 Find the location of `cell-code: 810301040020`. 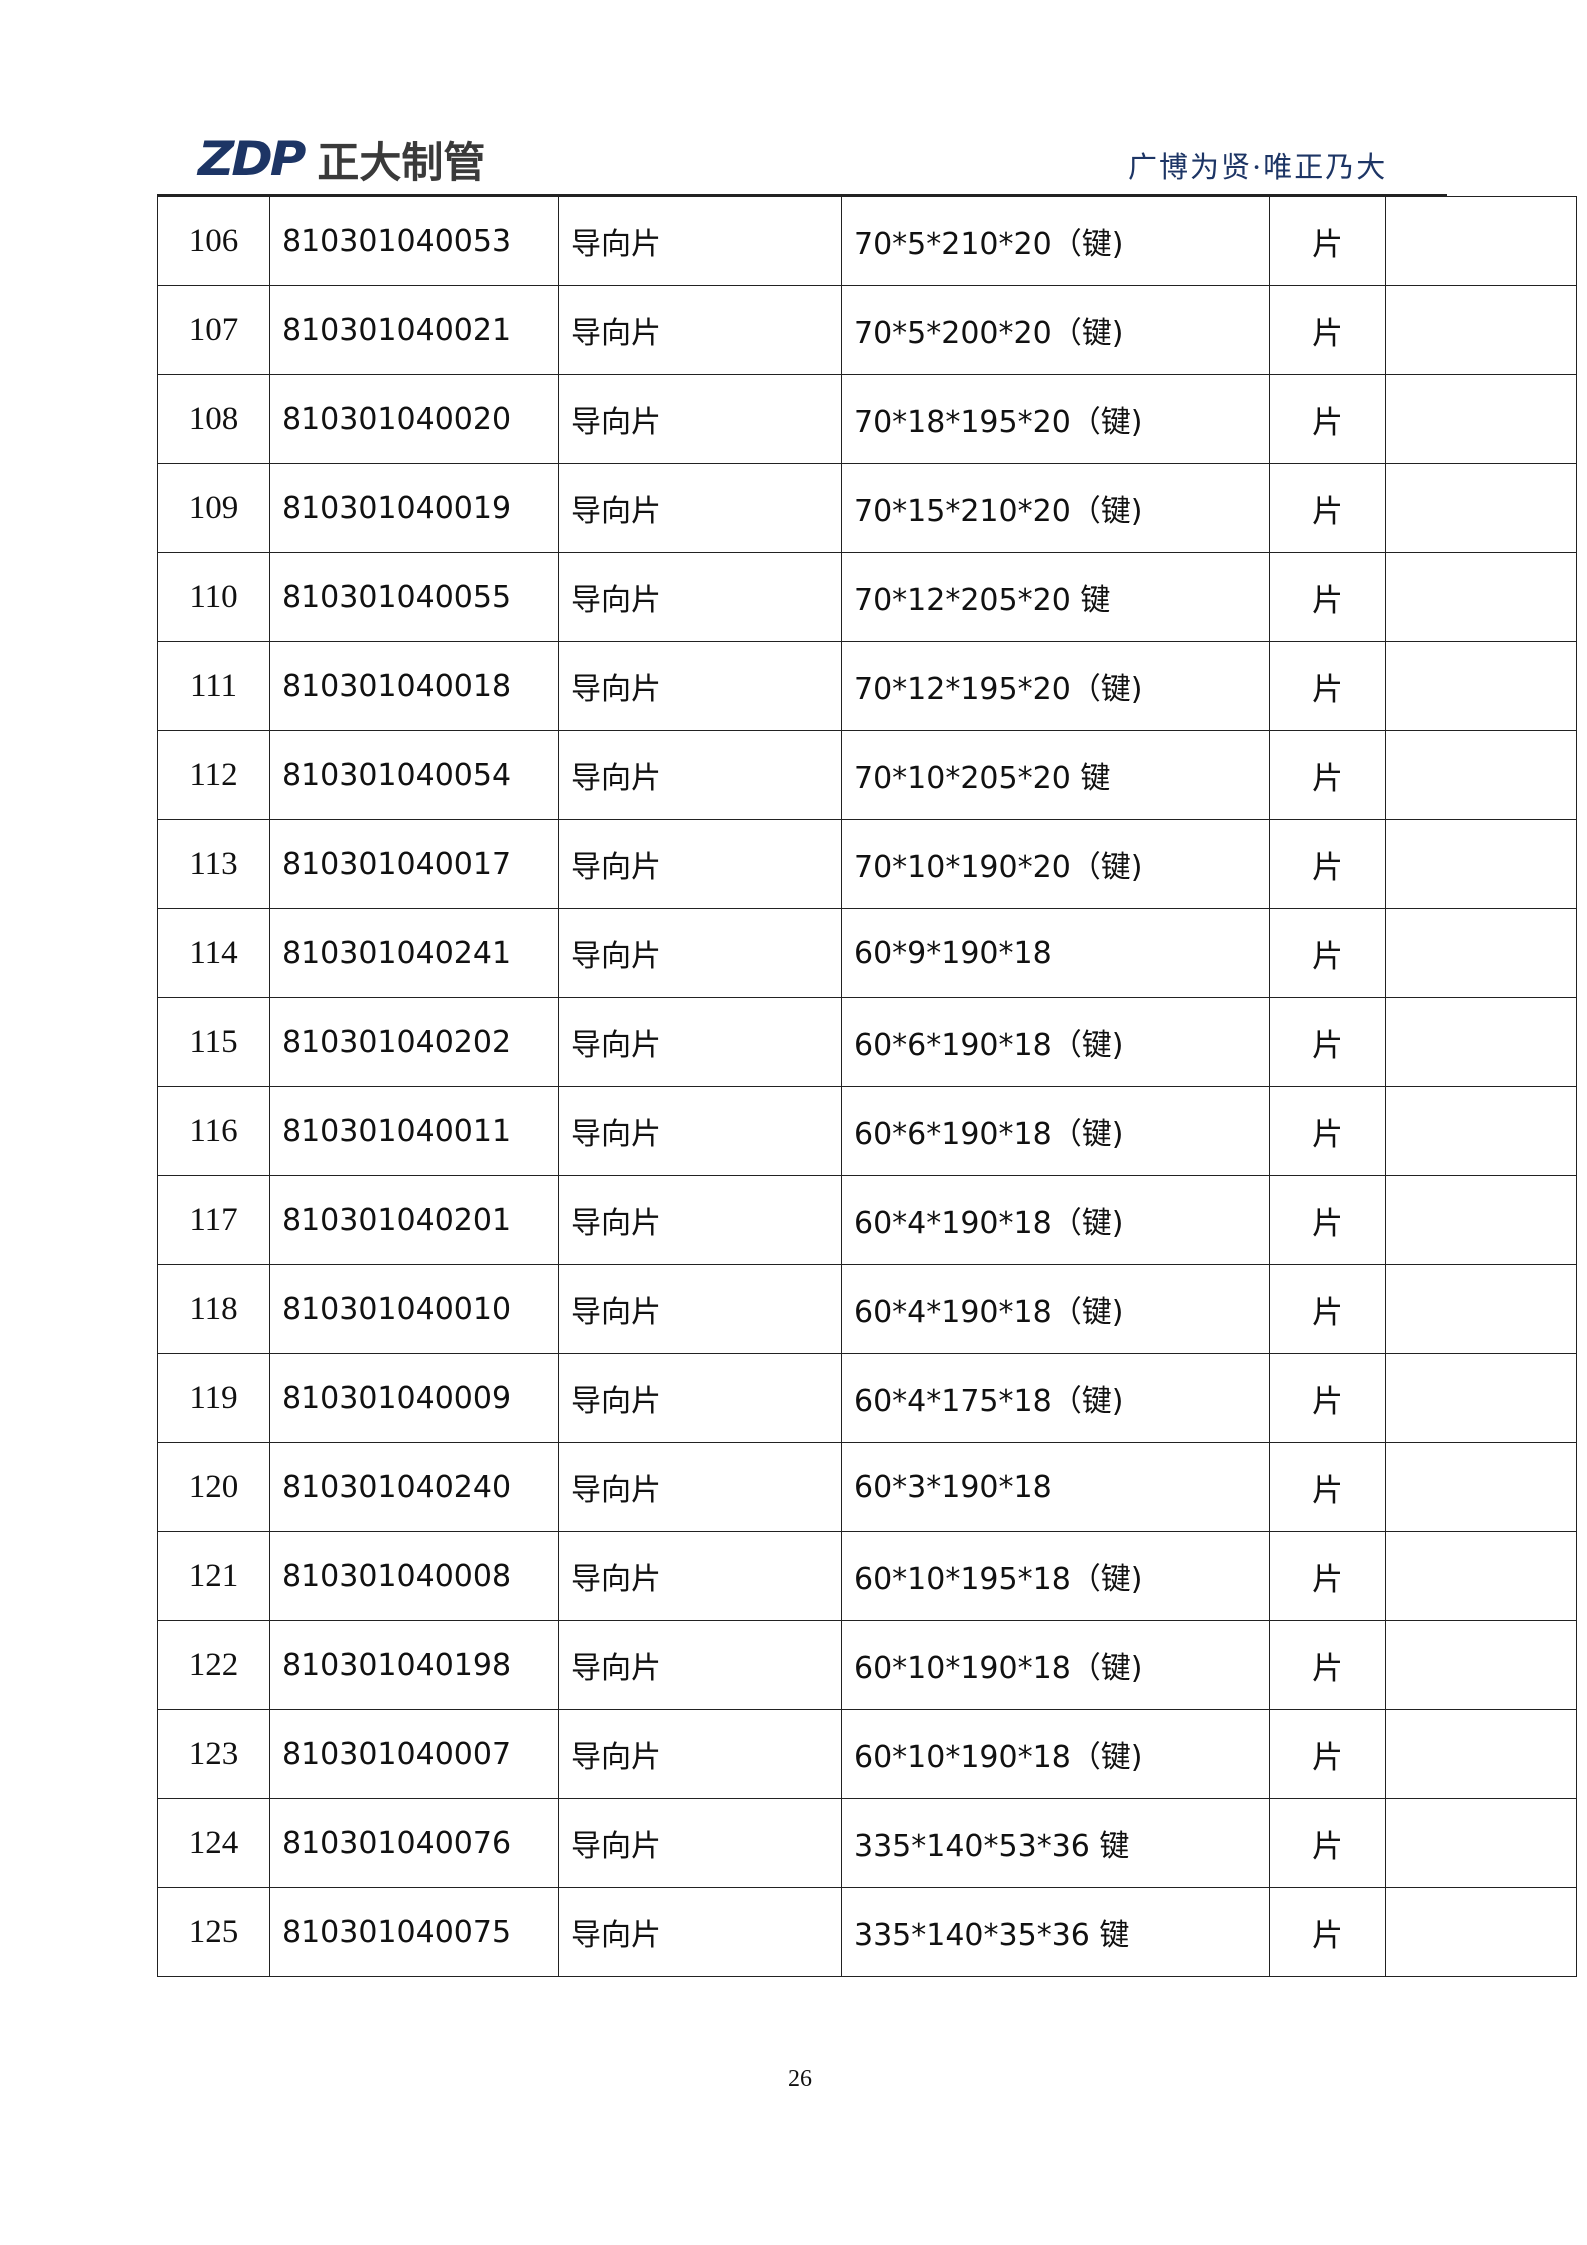

cell-code: 810301040020 is located at coordinates (414, 419).